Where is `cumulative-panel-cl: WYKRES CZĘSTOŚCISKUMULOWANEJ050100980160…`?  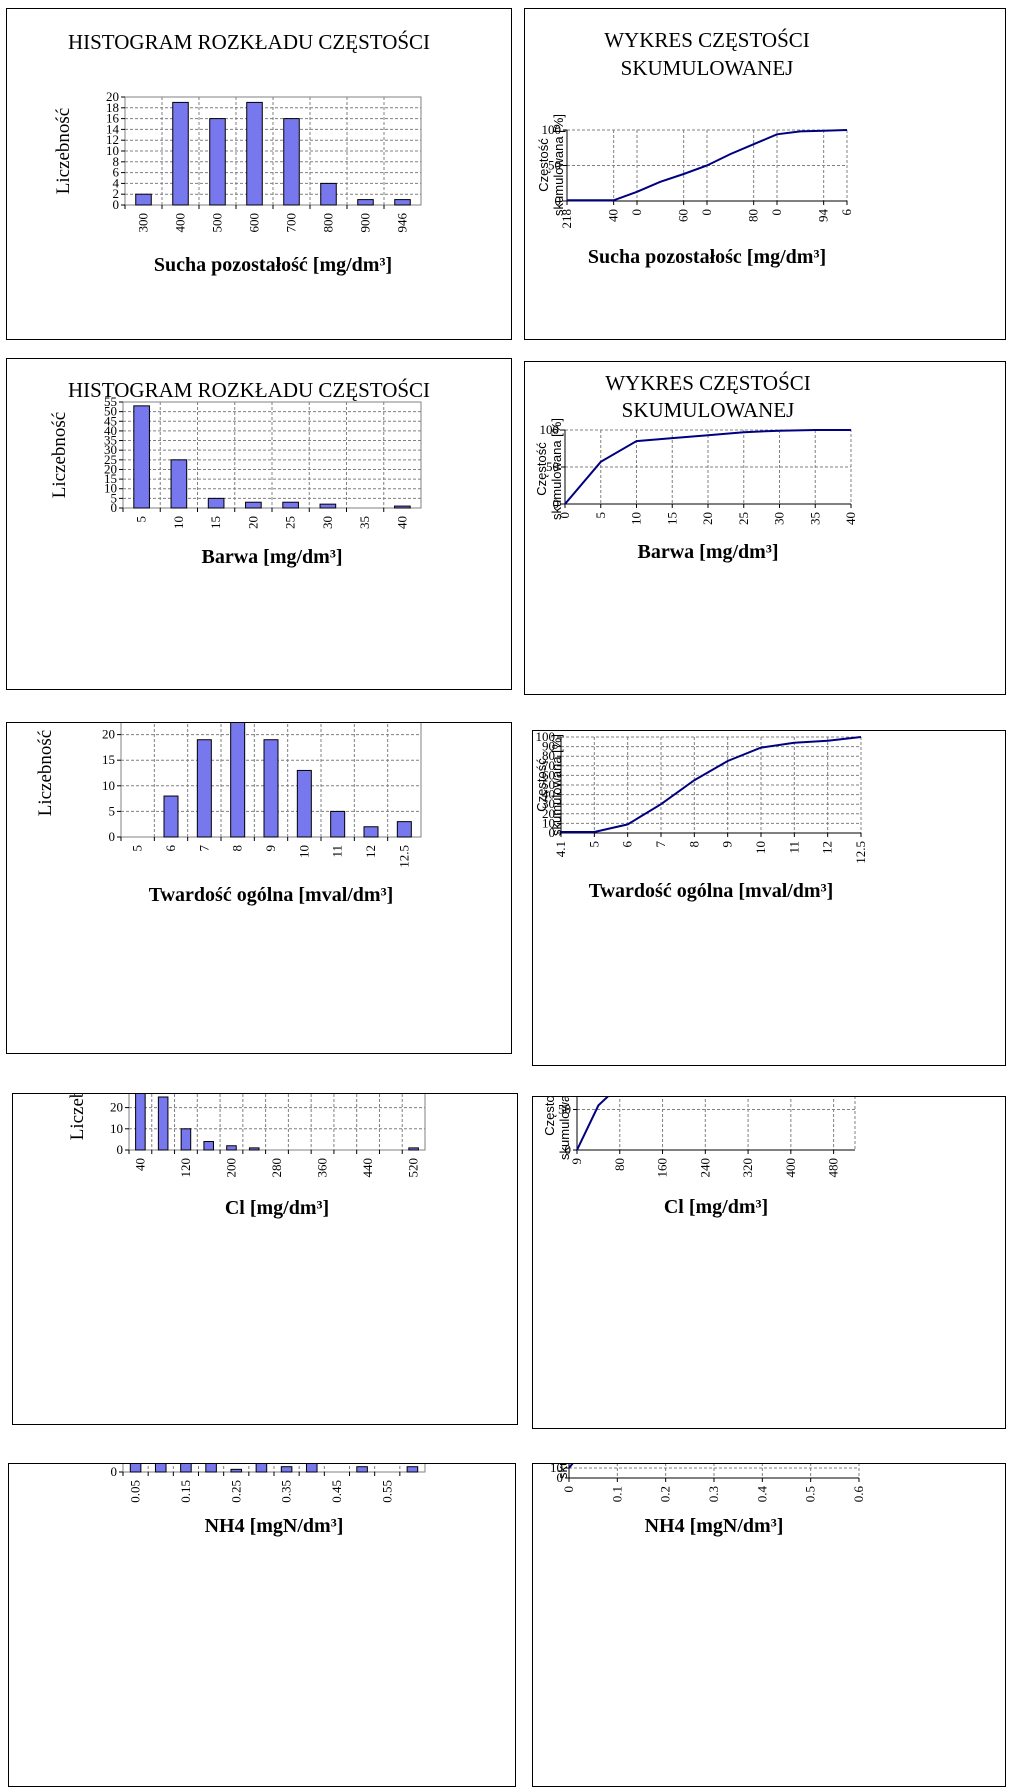 cumulative-panel-cl: WYKRES CZĘSTOŚCISKUMULOWANEJ050100980160… is located at coordinates (769, 1262).